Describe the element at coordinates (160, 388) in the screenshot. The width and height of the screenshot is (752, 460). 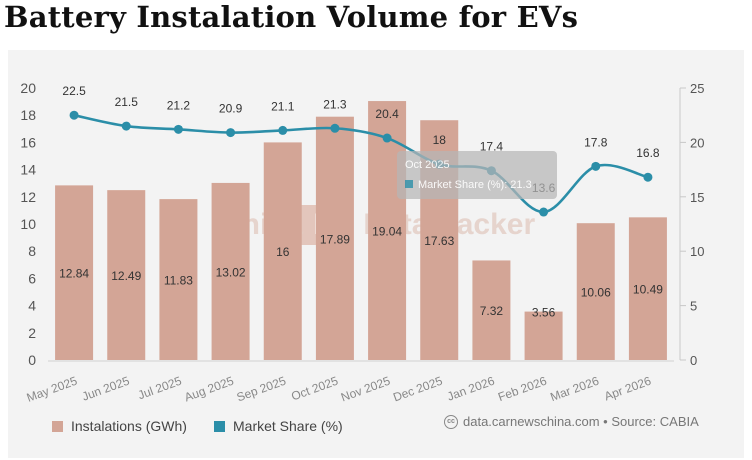
I see `x-axis-tick: Jul 2025` at that location.